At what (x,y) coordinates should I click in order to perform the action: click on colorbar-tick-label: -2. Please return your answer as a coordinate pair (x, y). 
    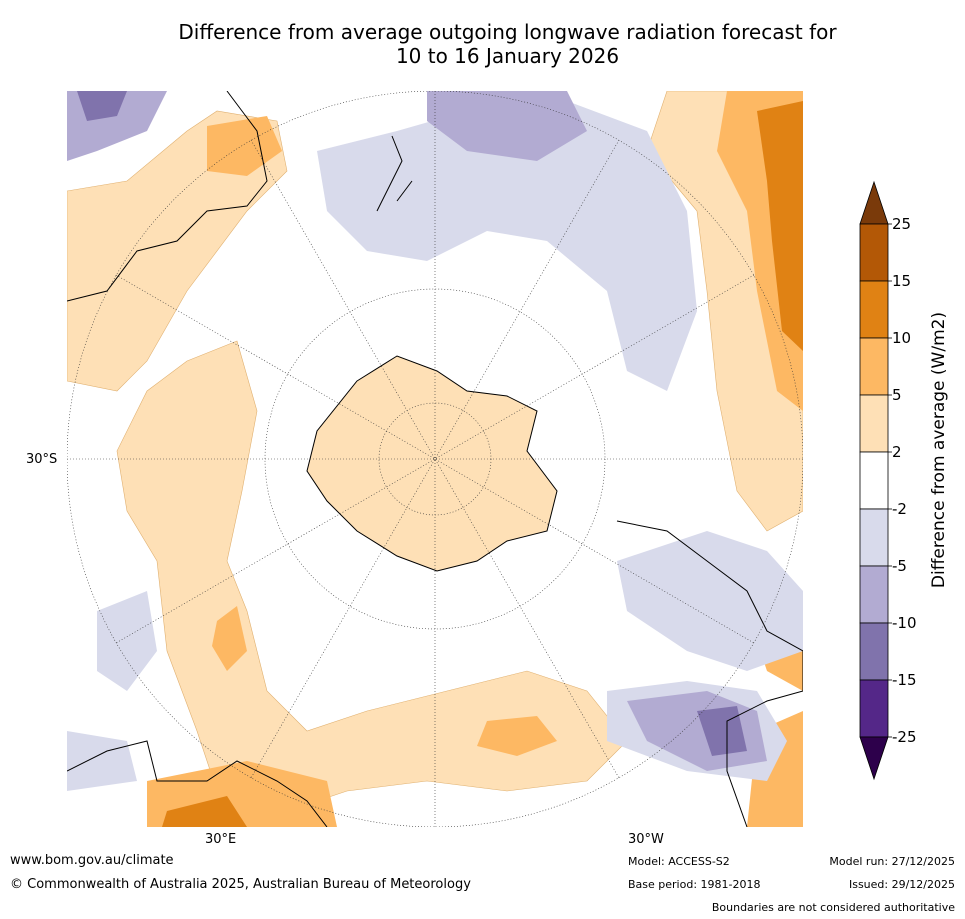
    Looking at the image, I should click on (899, 509).